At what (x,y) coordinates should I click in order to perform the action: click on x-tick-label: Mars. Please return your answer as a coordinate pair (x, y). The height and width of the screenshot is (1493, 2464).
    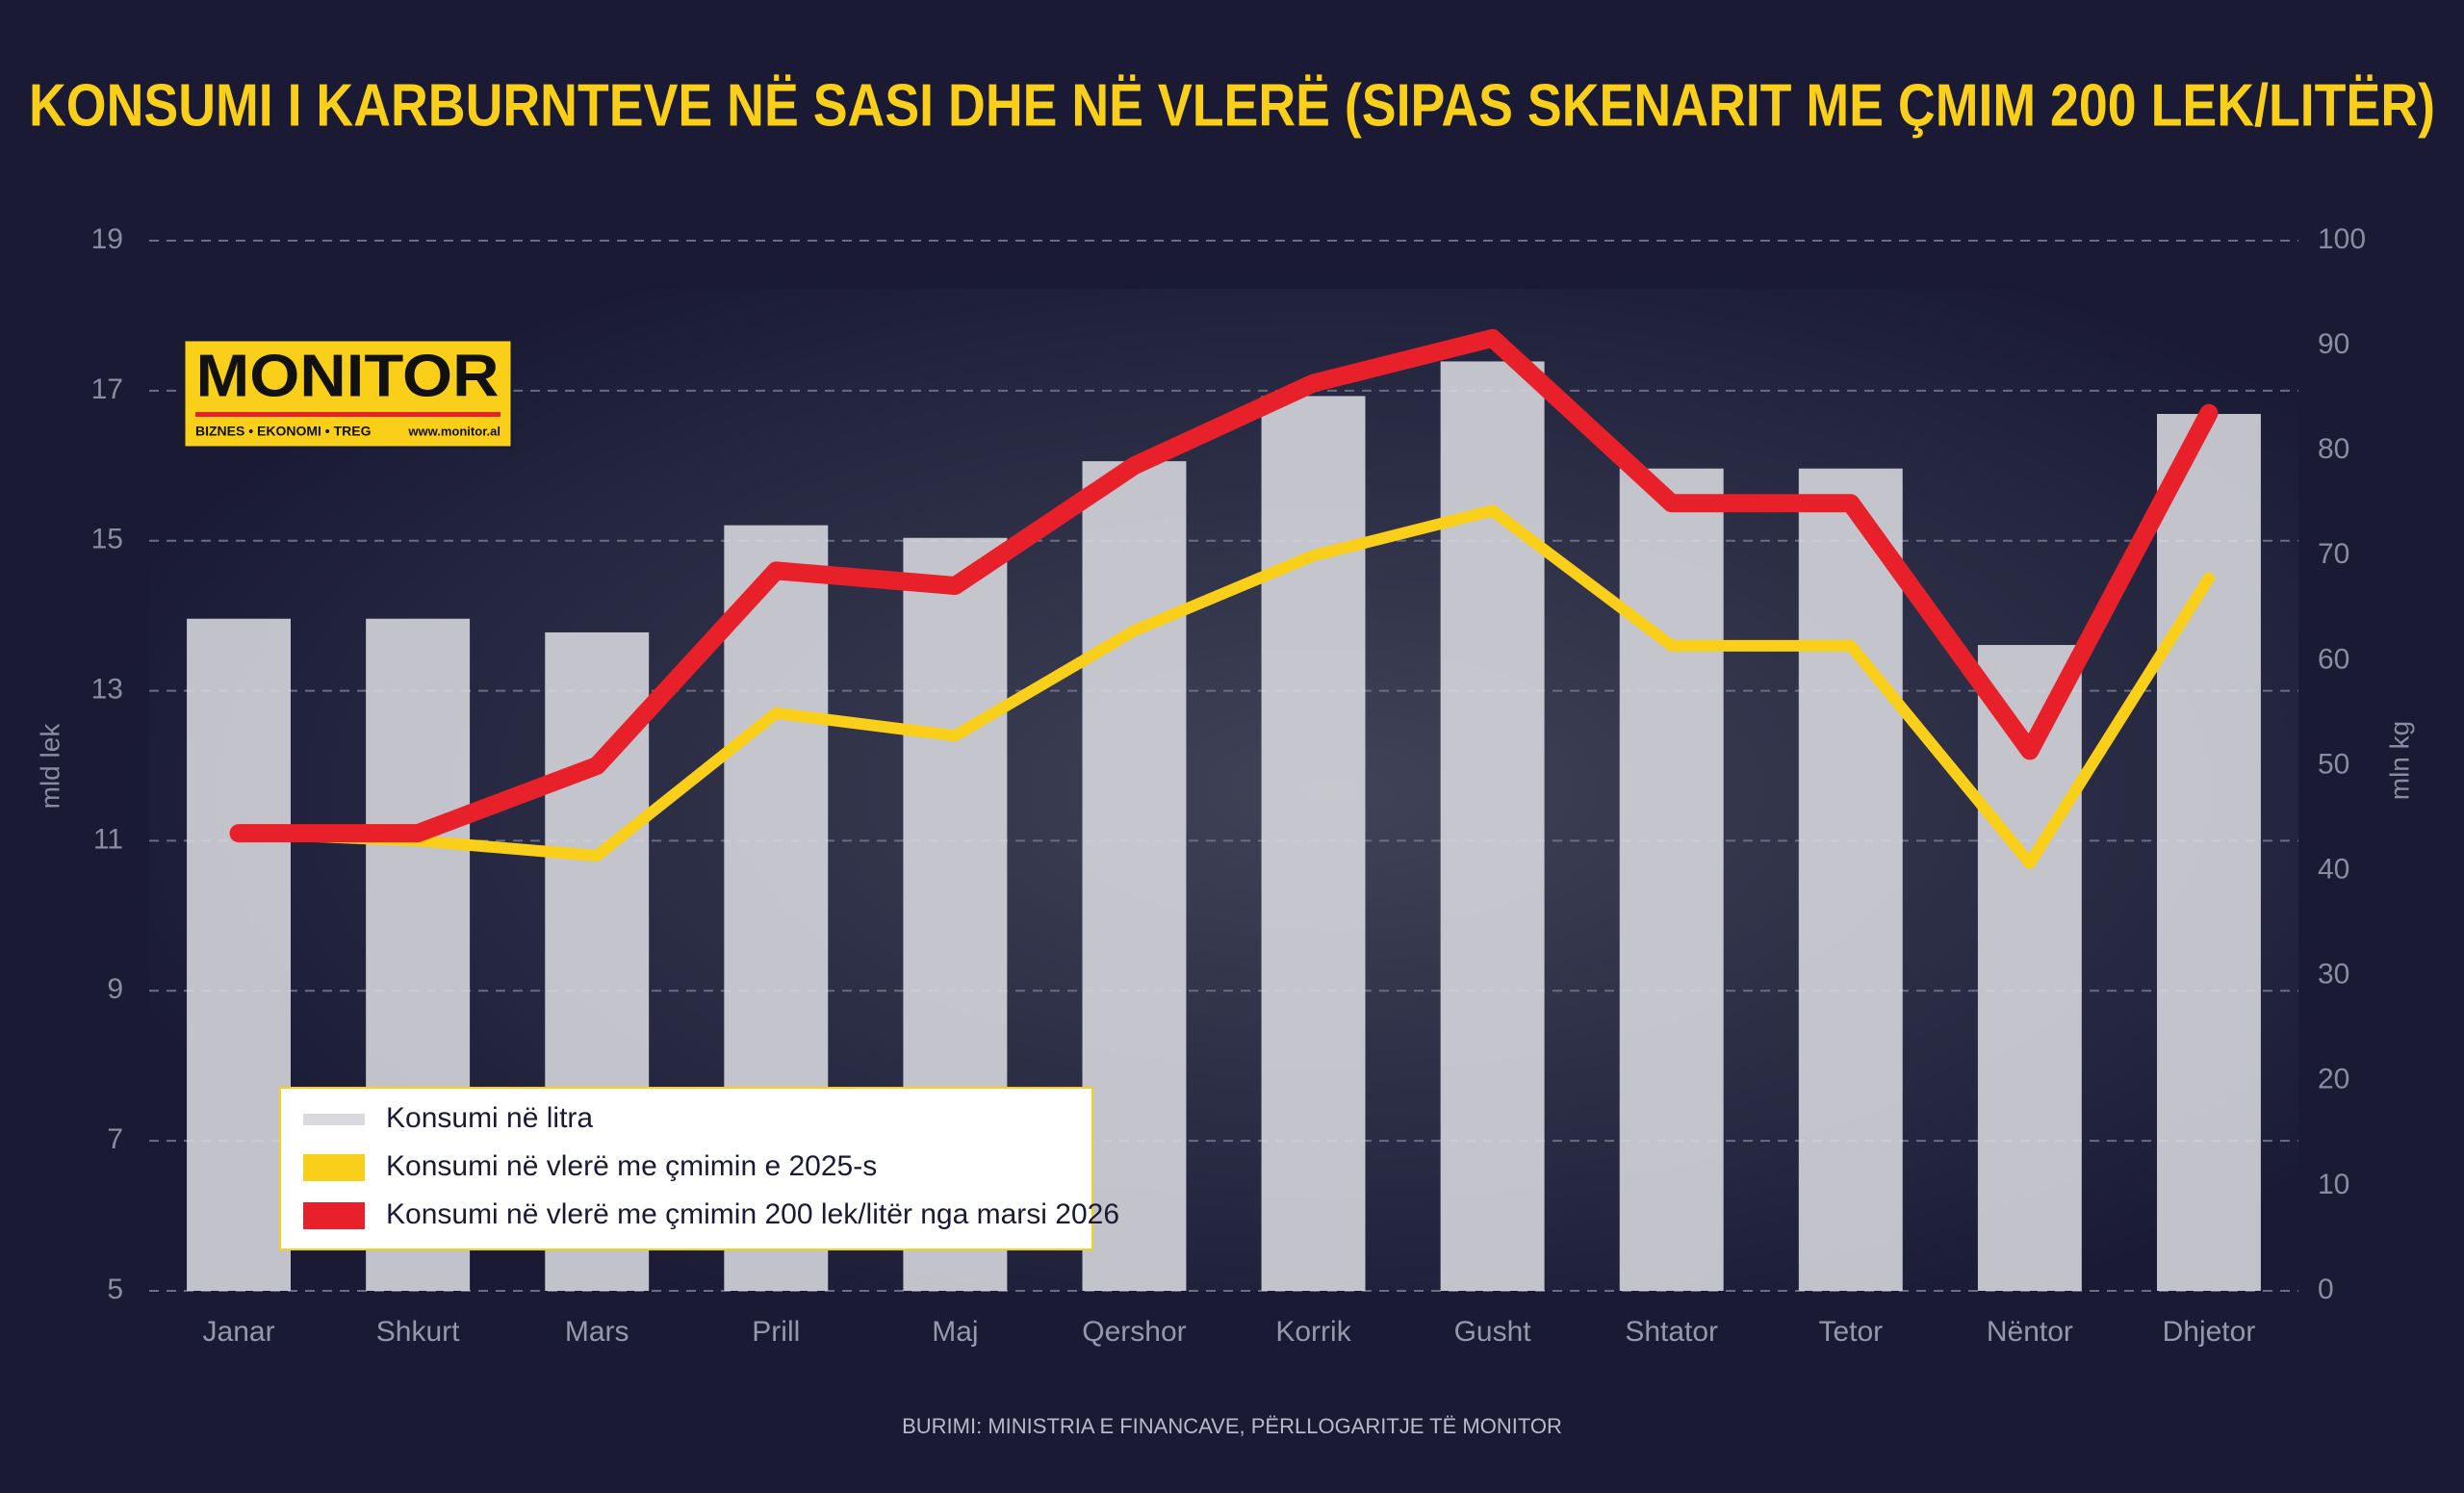
    Looking at the image, I should click on (597, 1332).